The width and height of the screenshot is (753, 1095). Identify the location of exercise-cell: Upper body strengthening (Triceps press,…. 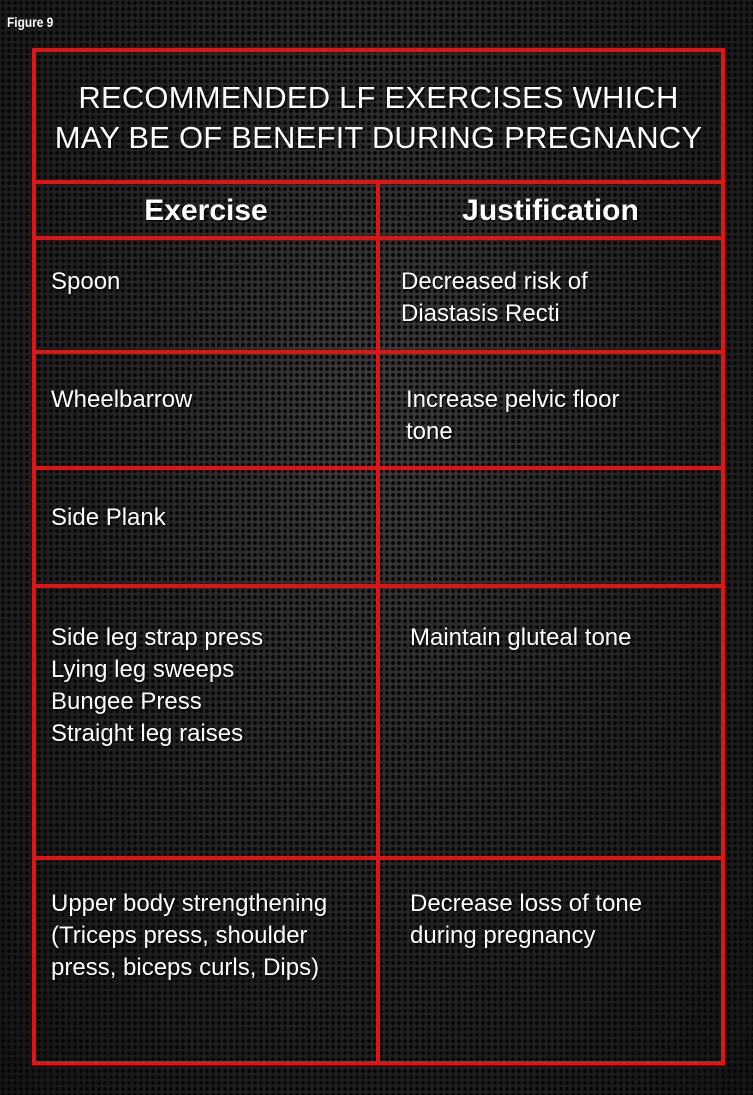
(189, 935).